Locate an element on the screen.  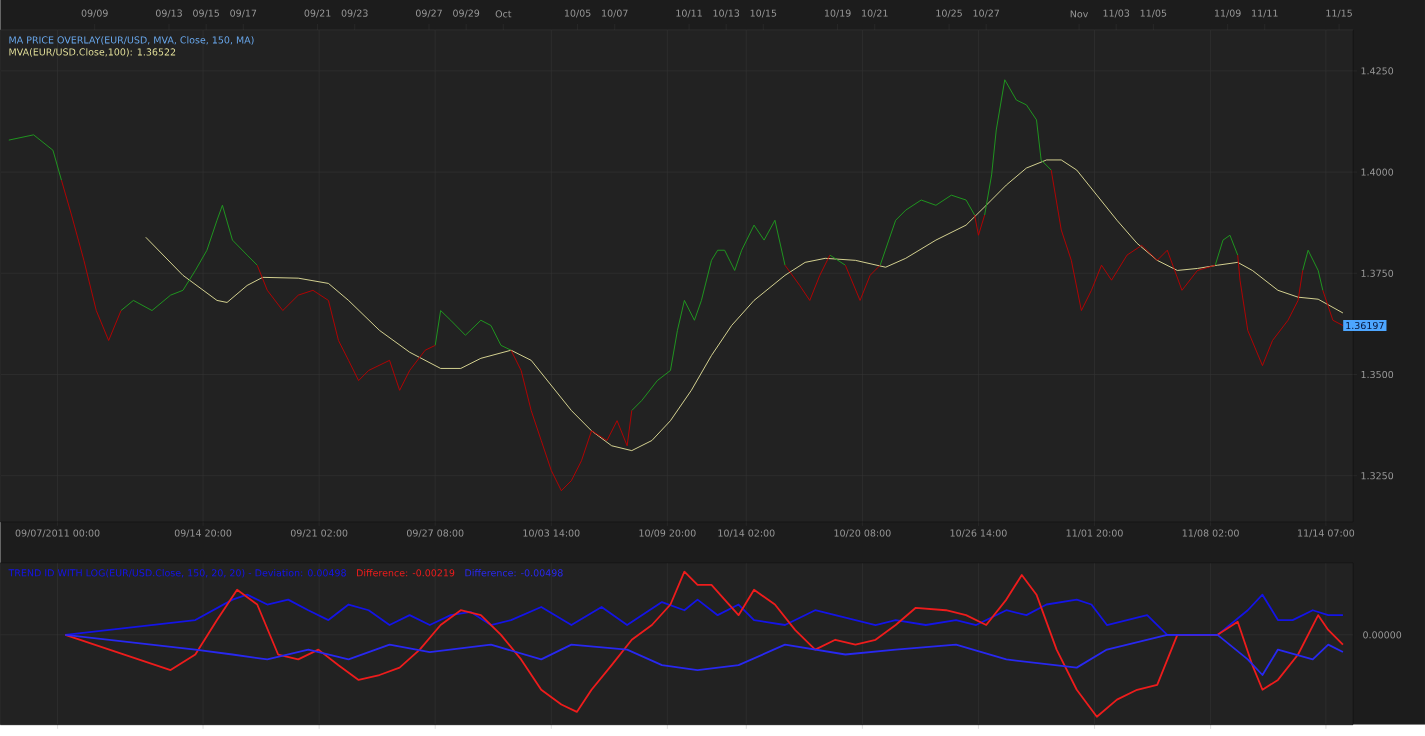
x-tick-label: 11/08 02:00 is located at coordinates (1210, 533).